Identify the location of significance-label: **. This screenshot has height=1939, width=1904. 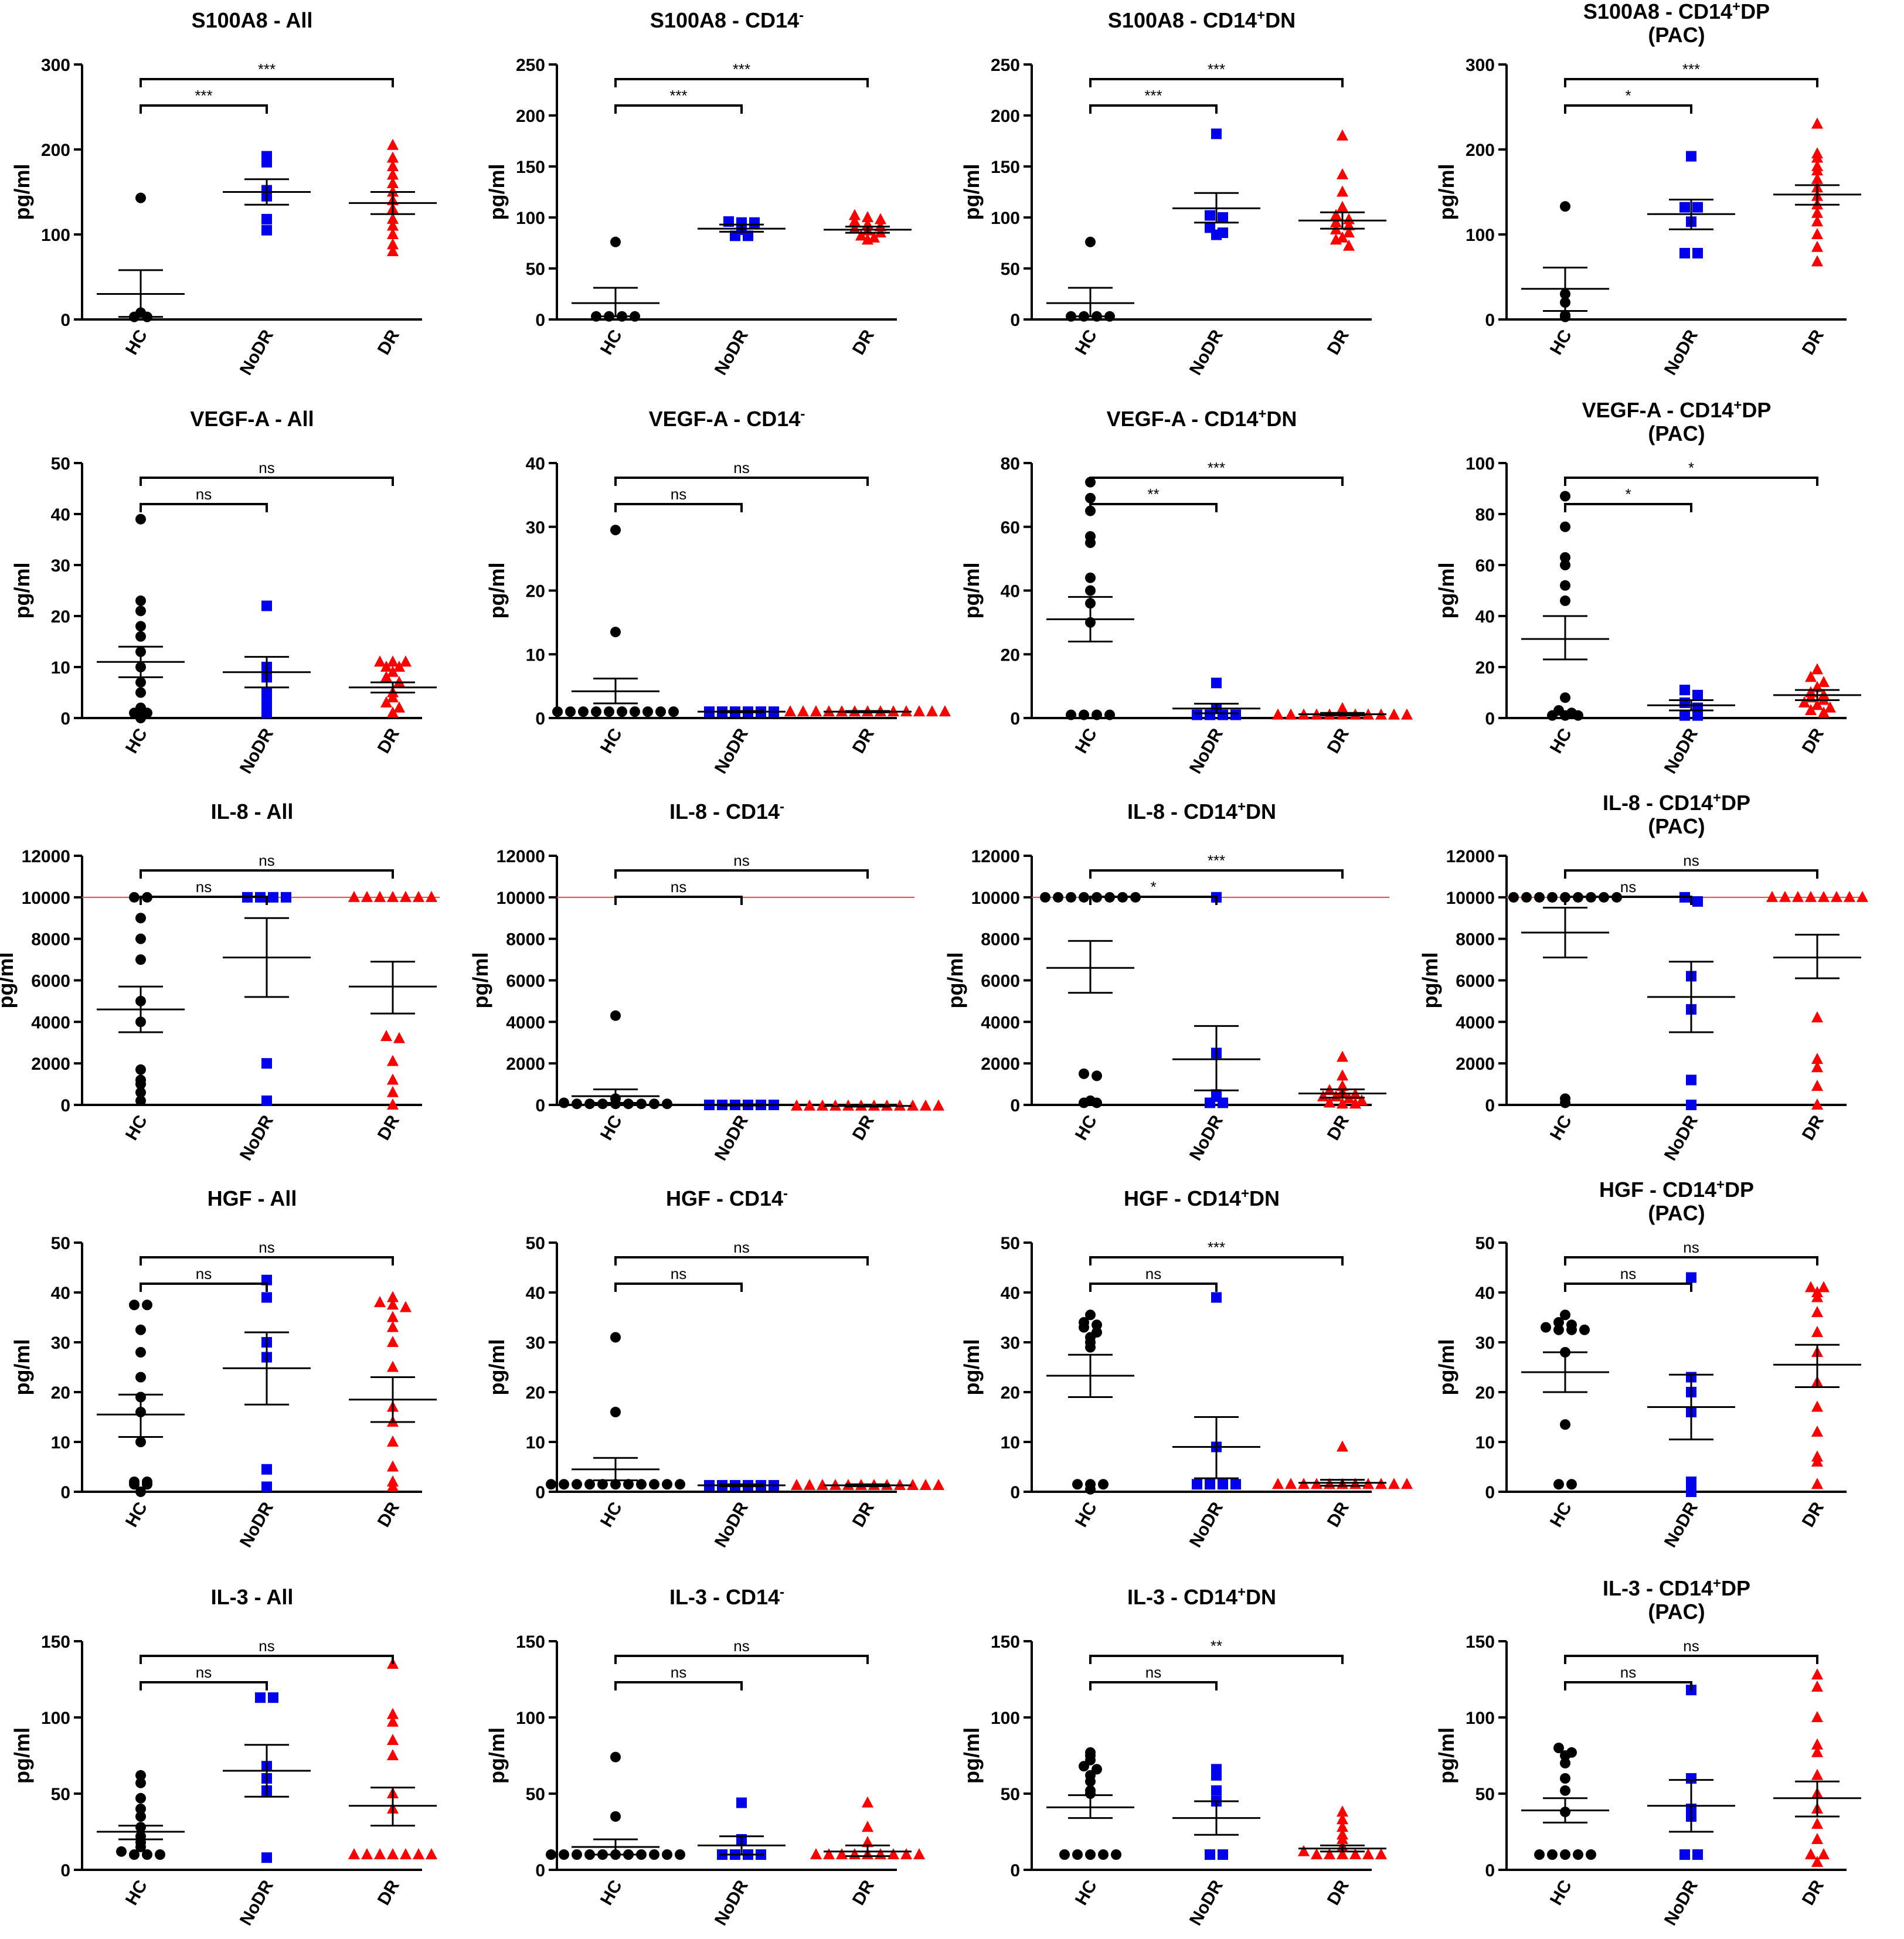
(1216, 1646).